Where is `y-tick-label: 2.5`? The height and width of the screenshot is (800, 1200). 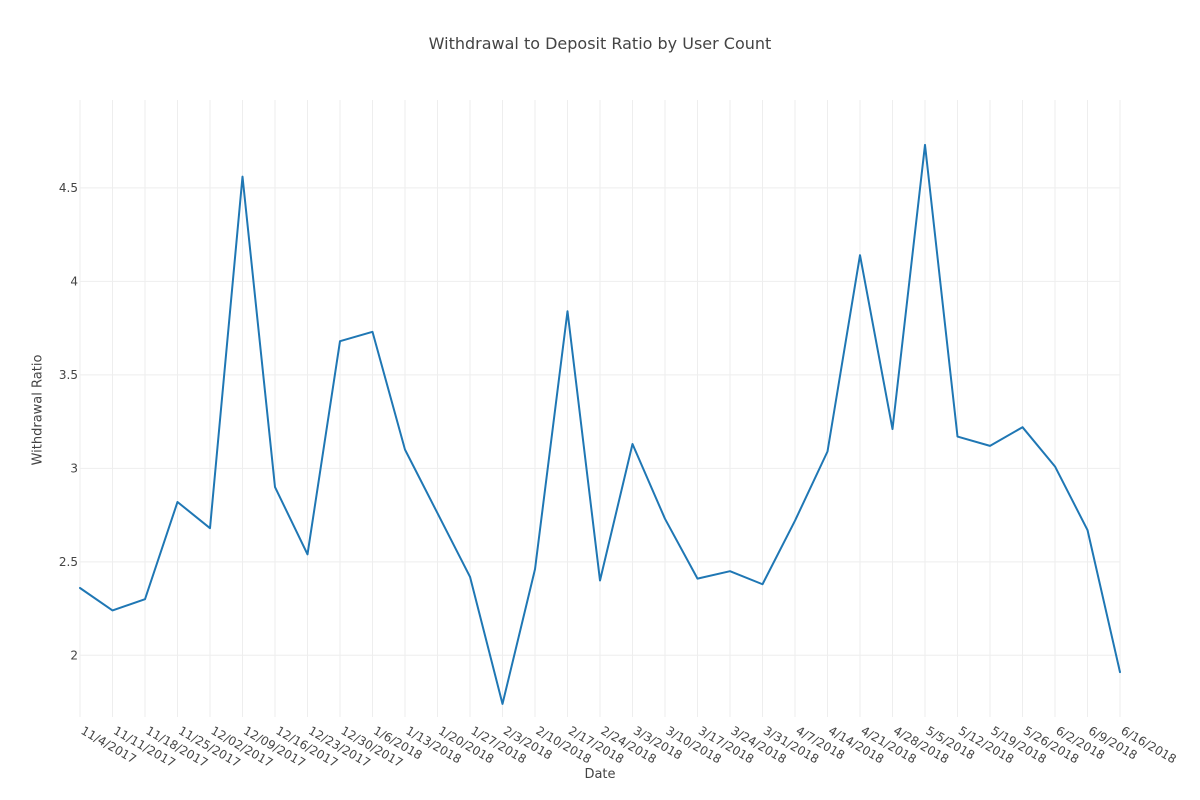
y-tick-label: 2.5 is located at coordinates (68, 562).